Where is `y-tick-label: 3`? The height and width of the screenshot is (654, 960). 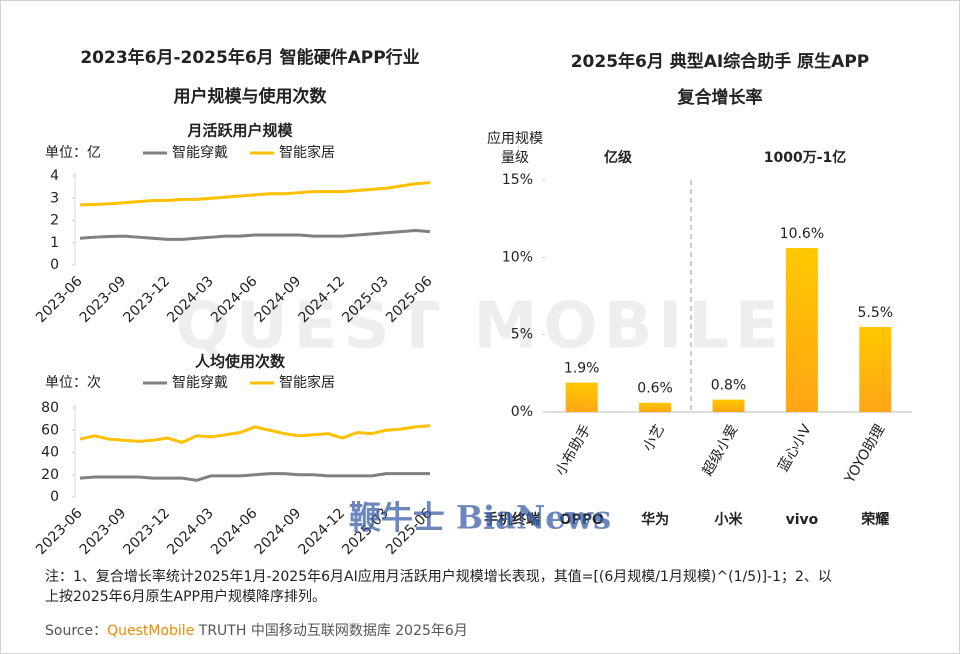 y-tick-label: 3 is located at coordinates (54, 198).